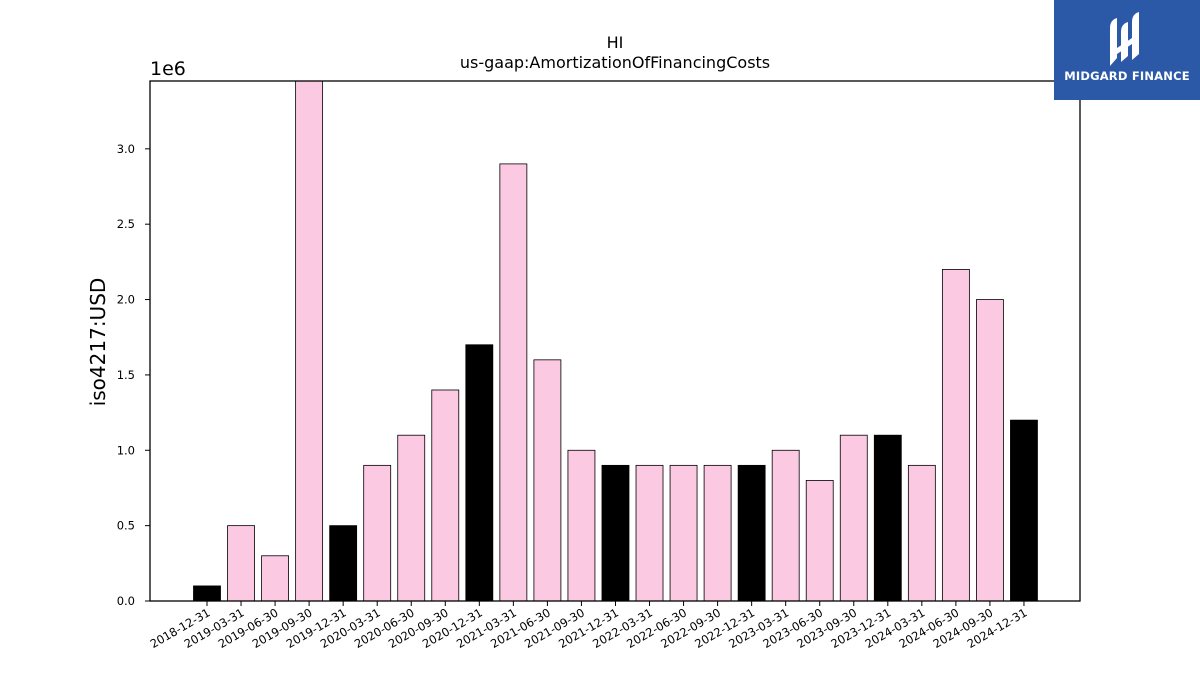 The height and width of the screenshot is (675, 1200). I want to click on y-tick-label: 3.0, so click(126, 149).